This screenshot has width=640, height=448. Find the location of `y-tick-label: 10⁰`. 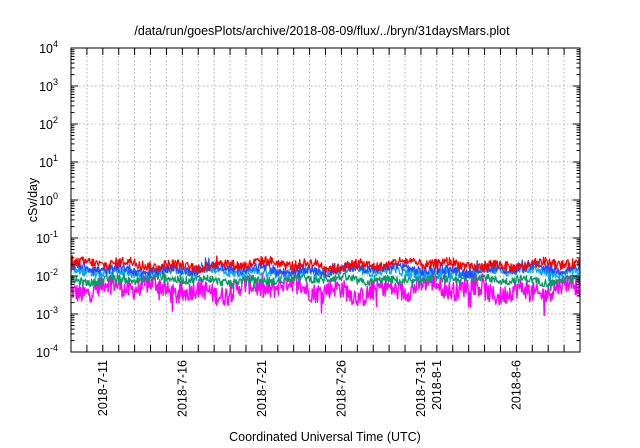

y-tick-label: 10⁰ is located at coordinates (48, 199).